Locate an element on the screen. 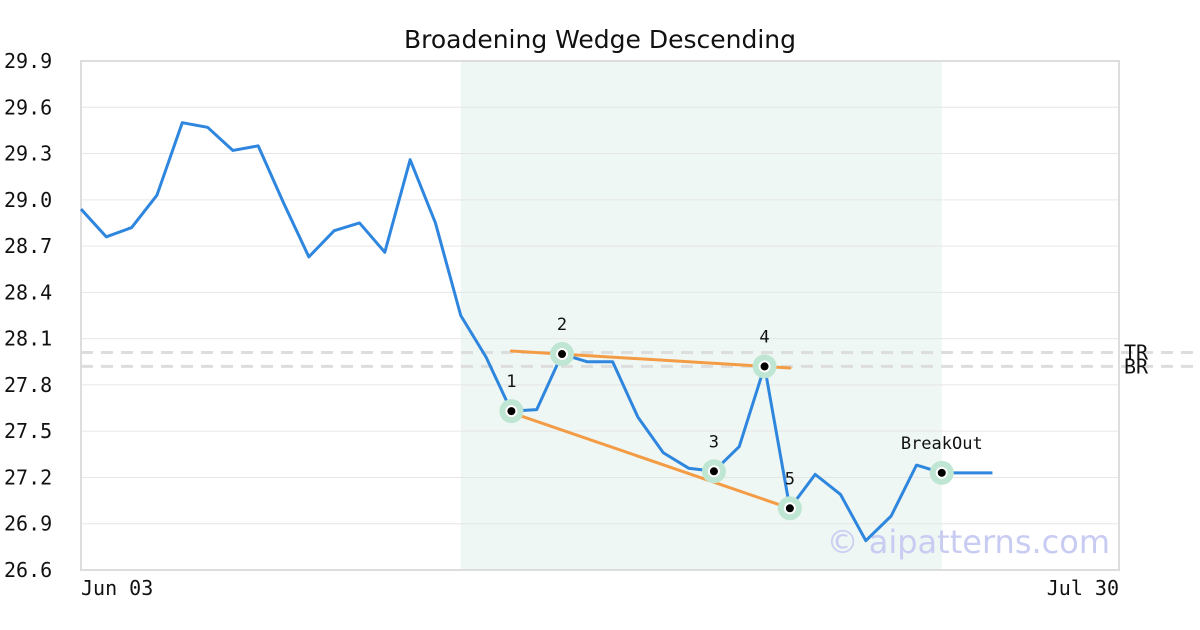 This screenshot has width=1200, height=630. pattern-point-3-marker is located at coordinates (713, 471).